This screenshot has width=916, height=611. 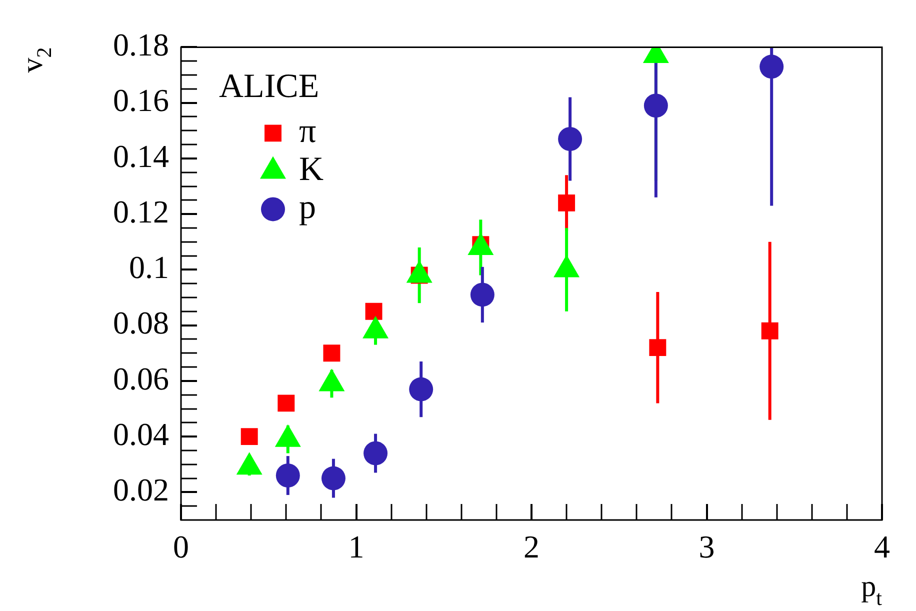 I want to click on y-tick-label: 0.18, so click(x=141, y=44).